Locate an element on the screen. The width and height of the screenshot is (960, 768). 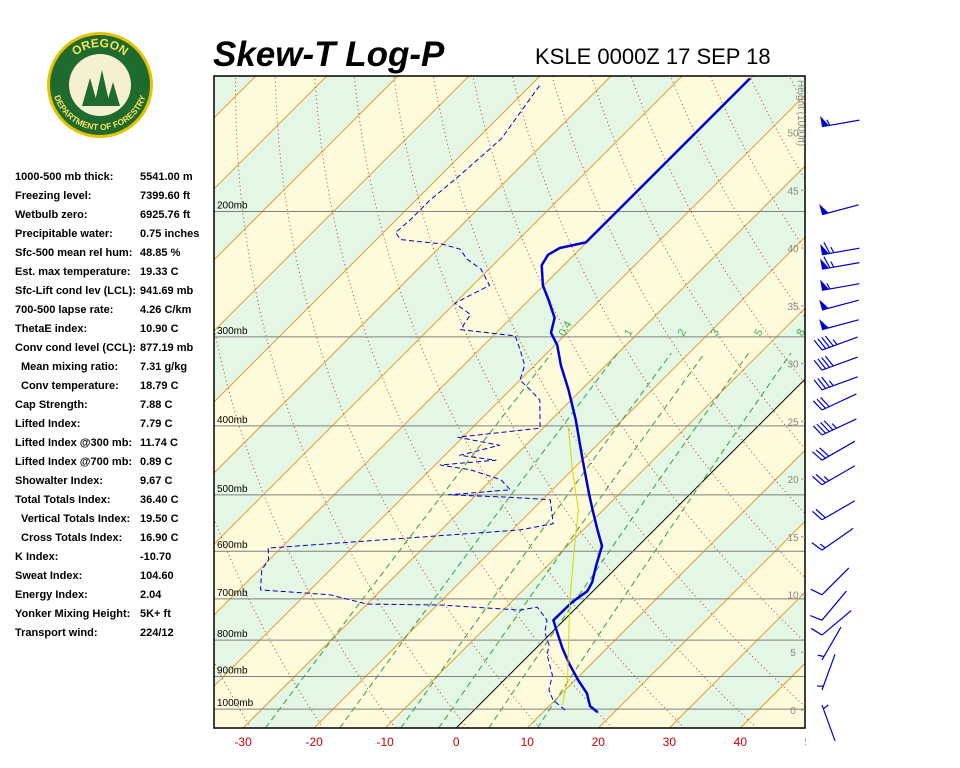
stat-value: 6925.76 ft is located at coordinates (165, 215).